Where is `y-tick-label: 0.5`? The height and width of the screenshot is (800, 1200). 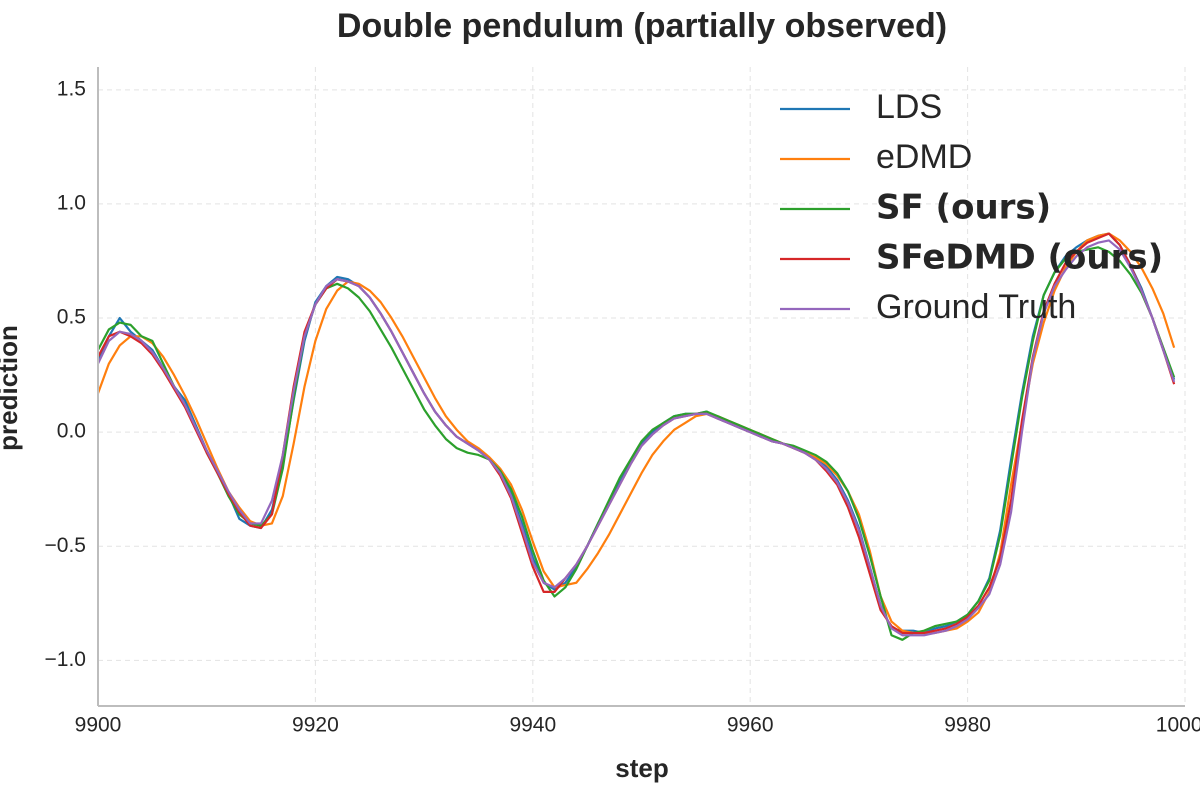
y-tick-label: 0.5 is located at coordinates (71, 317).